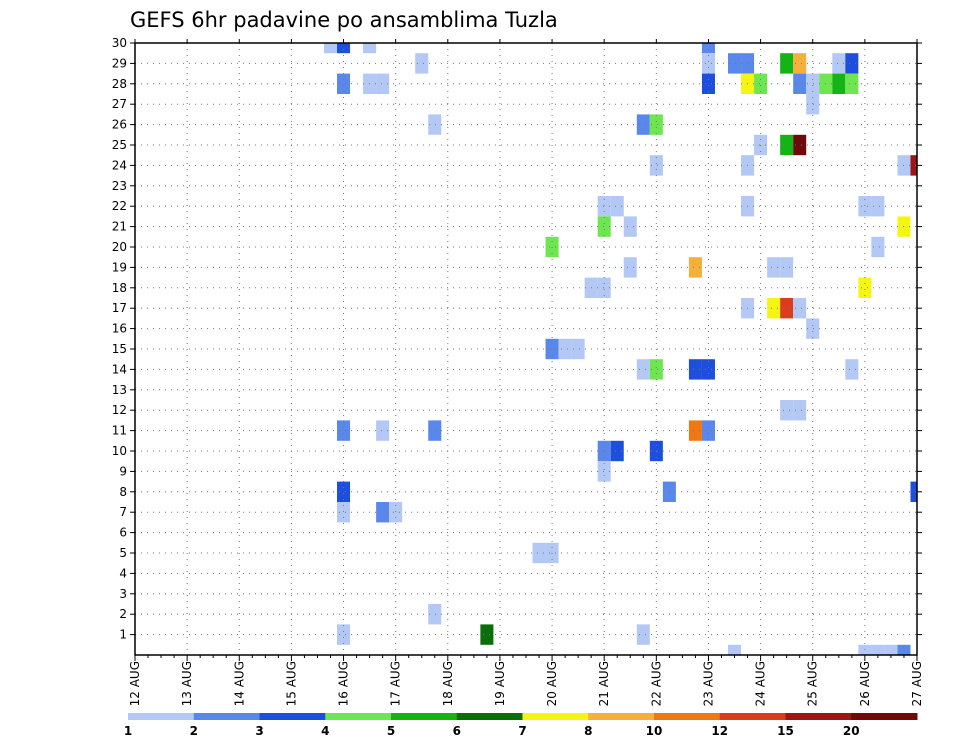 The image size is (960, 742). I want to click on y-tick-label: 11, so click(119, 431).